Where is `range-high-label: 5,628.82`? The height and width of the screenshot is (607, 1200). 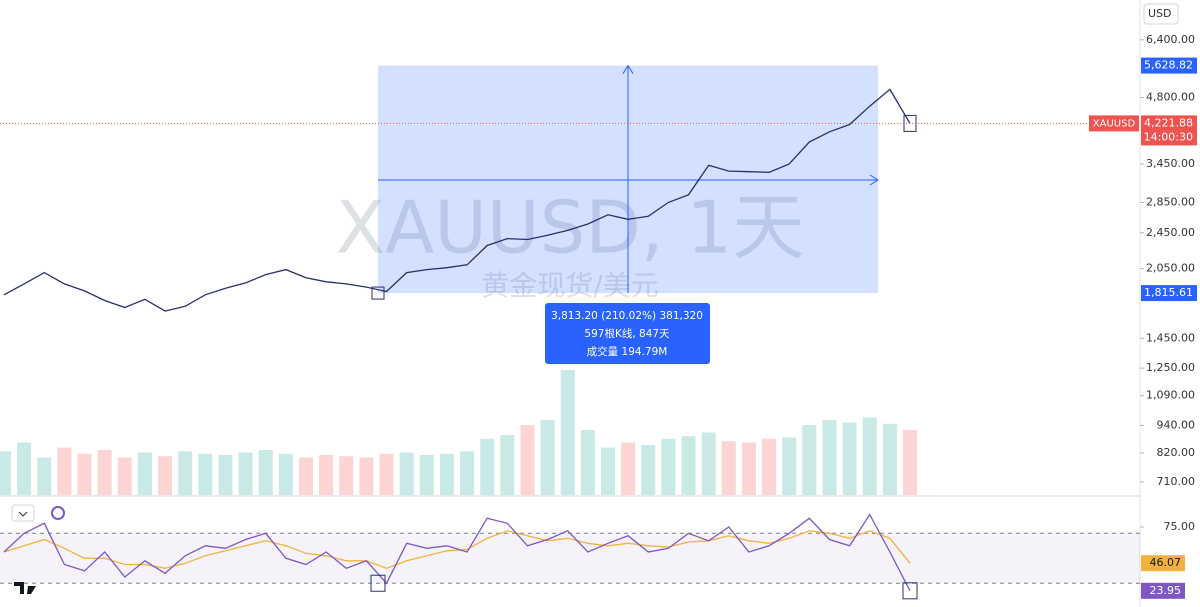 range-high-label: 5,628.82 is located at coordinates (1168, 65).